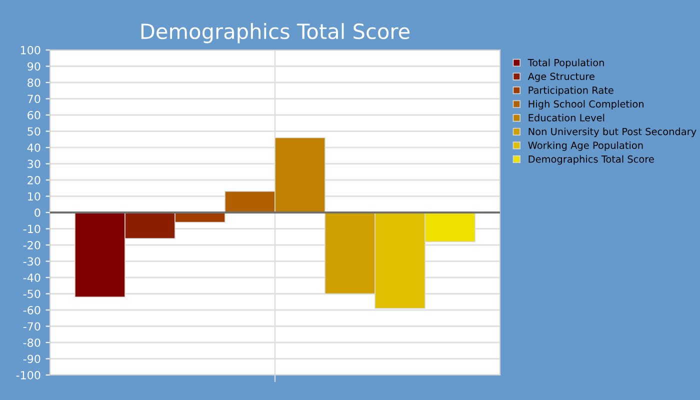 Image resolution: width=700 pixels, height=400 pixels. I want to click on y-tick-label: -20, so click(31, 245).